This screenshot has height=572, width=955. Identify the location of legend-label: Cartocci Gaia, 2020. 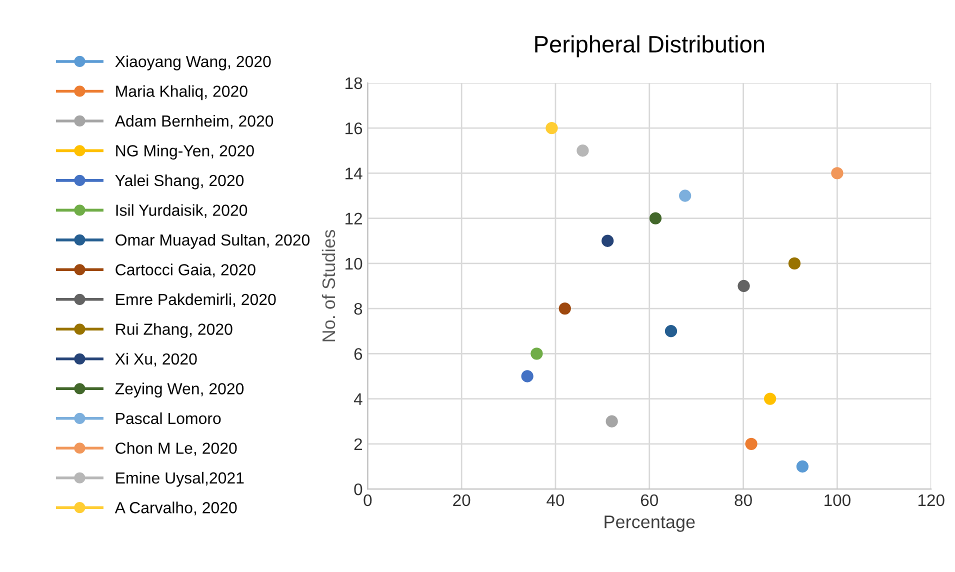
(186, 271).